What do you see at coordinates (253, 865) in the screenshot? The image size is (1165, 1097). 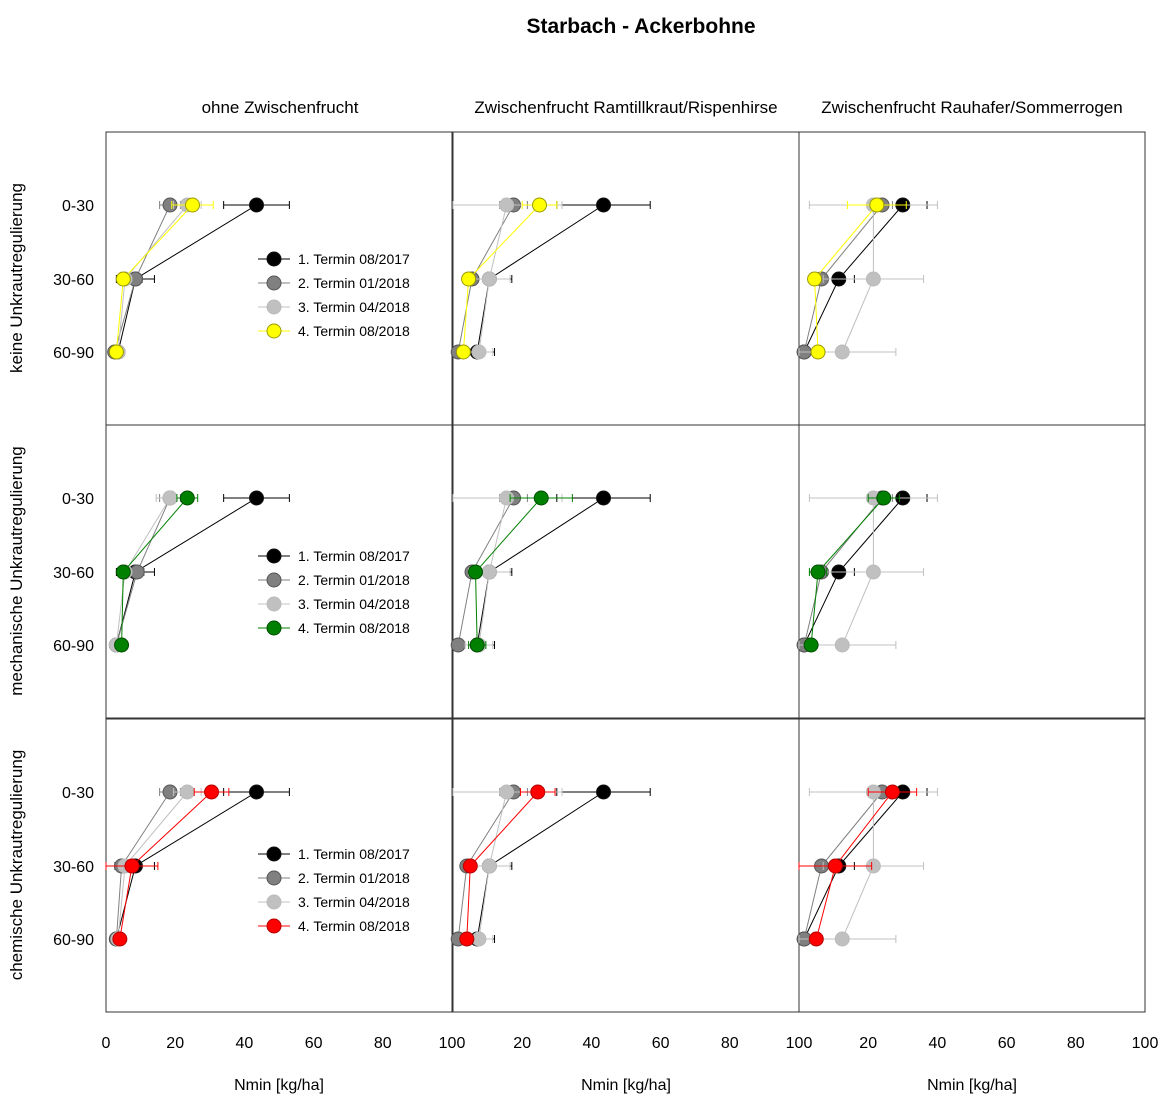 I see `panel-c1-r3: 0-30 30-60 60-90` at bounding box center [253, 865].